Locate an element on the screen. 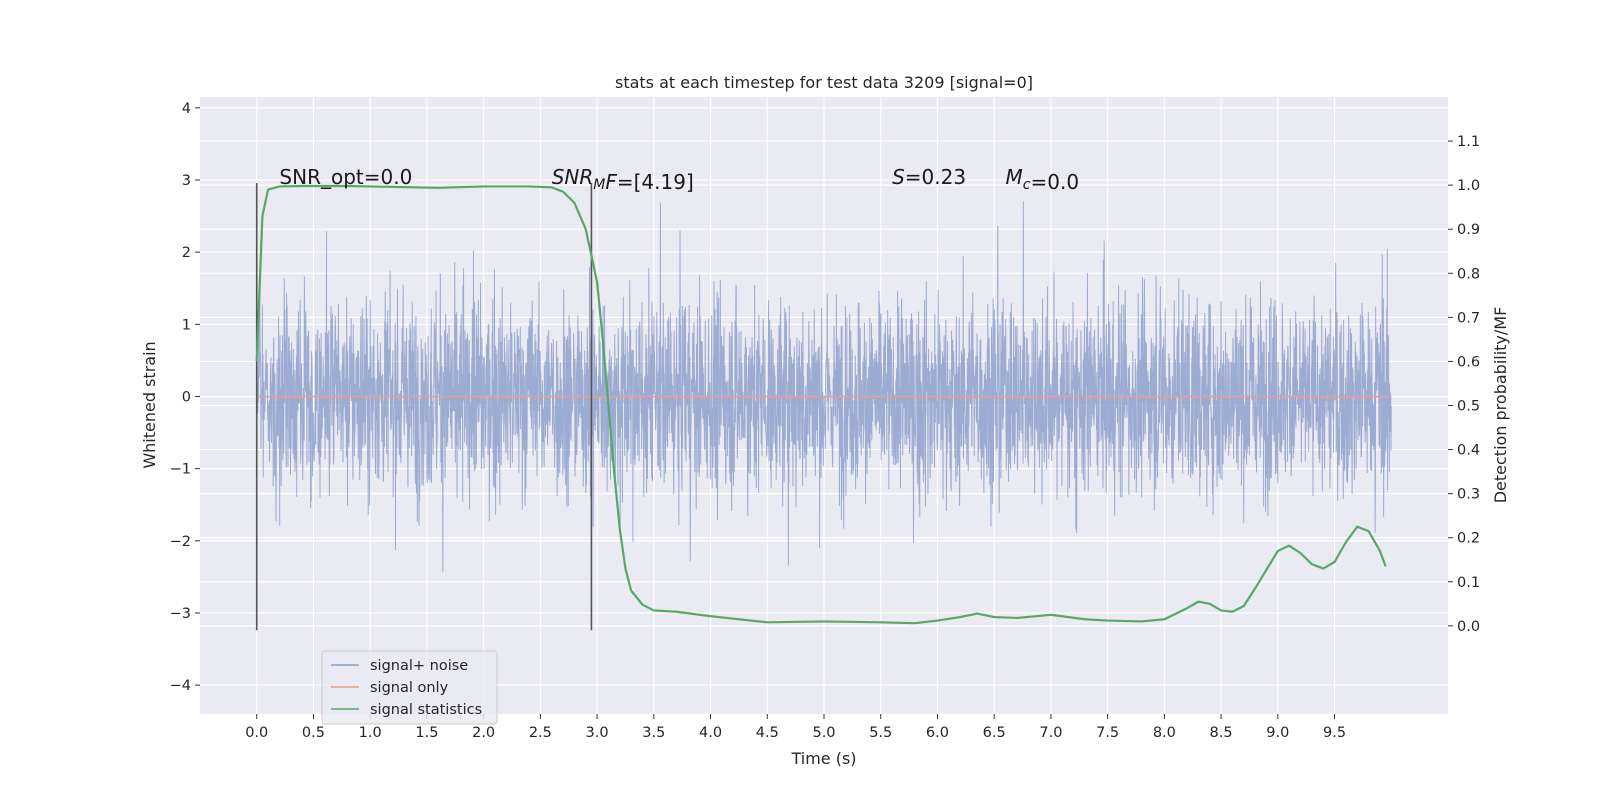 Image resolution: width=1600 pixels, height=800 pixels. annotation-italic: SNR is located at coordinates (573, 177).